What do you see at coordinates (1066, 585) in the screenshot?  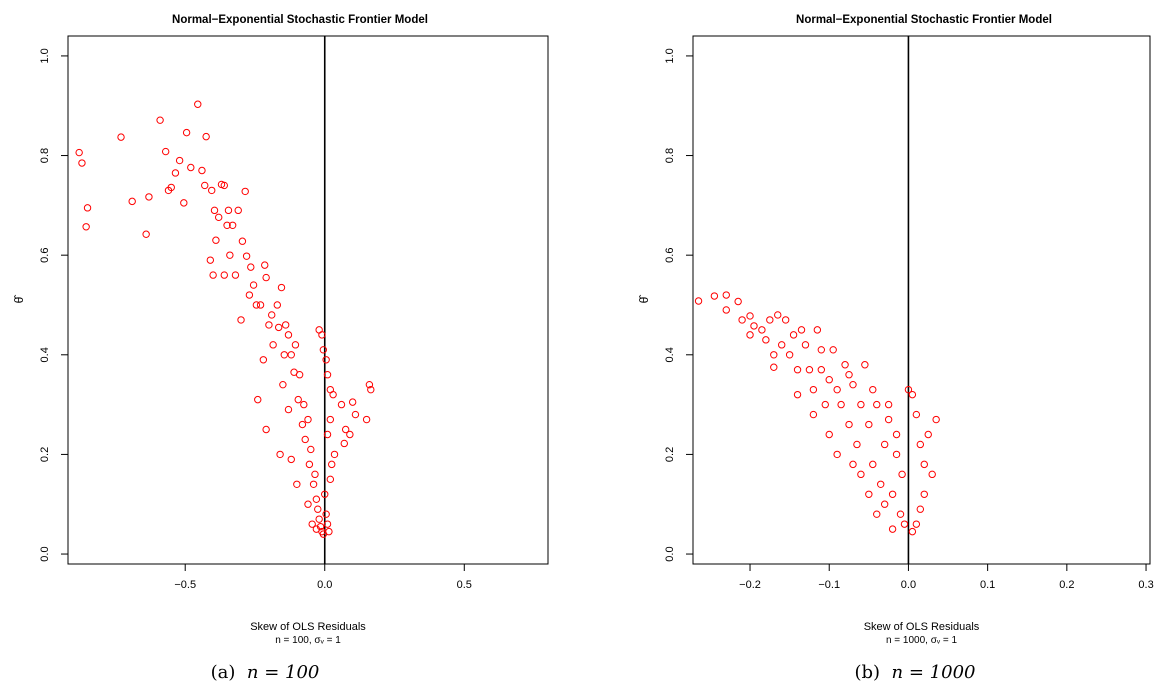 I see `x-tick-label: 0.2` at bounding box center [1066, 585].